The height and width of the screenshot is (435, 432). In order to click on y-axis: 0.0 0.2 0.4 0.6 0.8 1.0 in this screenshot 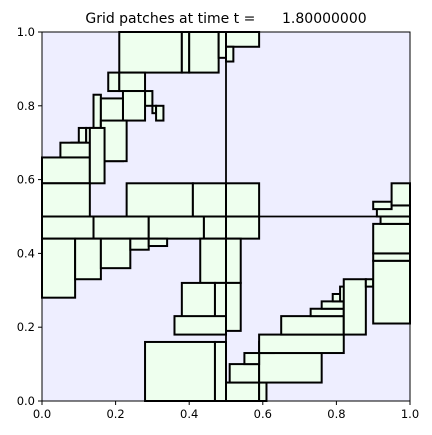, I will do `click(29, 216)`.